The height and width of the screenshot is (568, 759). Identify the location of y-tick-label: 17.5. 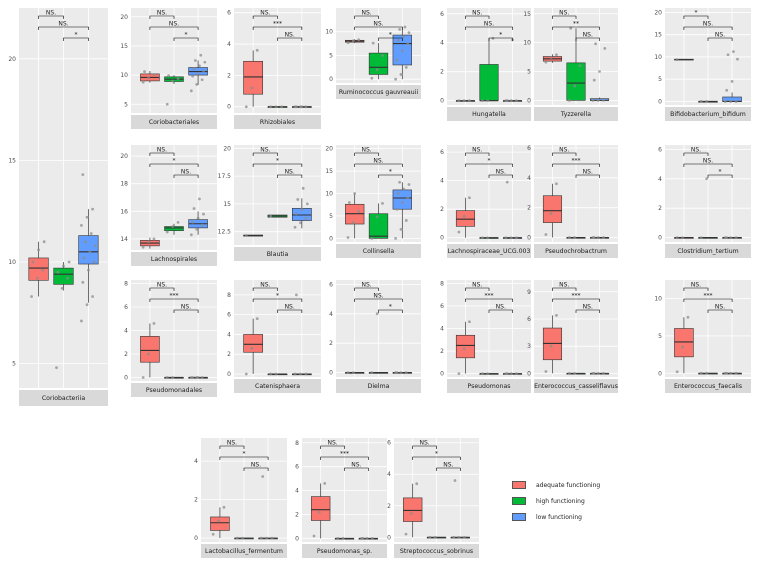
(225, 176).